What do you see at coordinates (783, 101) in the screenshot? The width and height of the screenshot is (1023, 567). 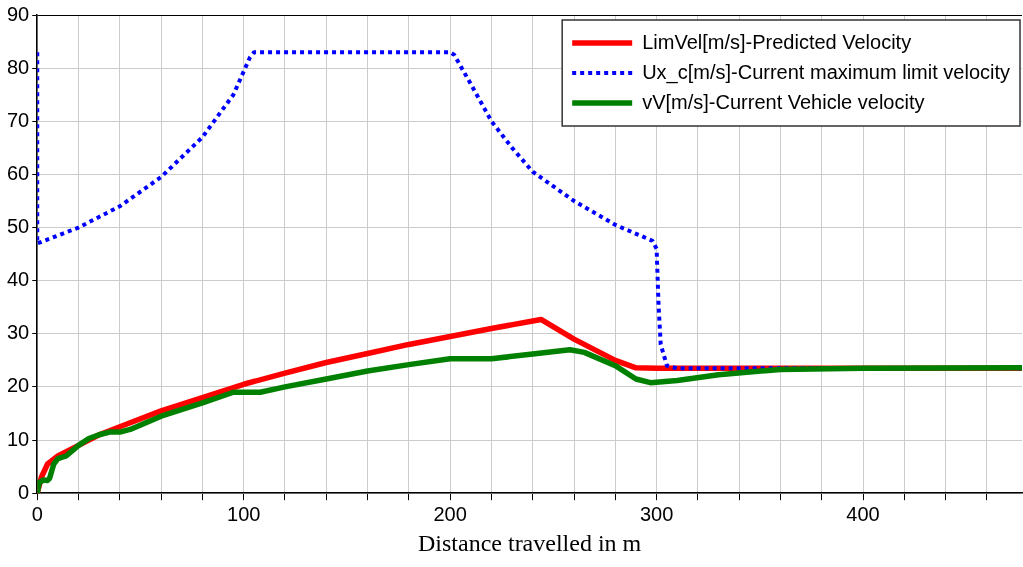 I see `legend-label: vV[m/s]-Current Vehicle velocity` at bounding box center [783, 101].